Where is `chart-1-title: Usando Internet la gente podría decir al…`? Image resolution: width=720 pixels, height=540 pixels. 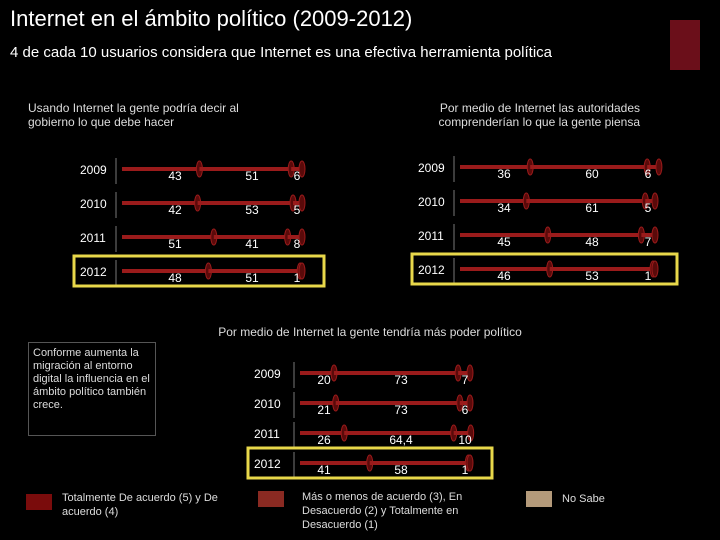
chart-1-title: Usando Internet la gente podría decir al… is located at coordinates (133, 115).